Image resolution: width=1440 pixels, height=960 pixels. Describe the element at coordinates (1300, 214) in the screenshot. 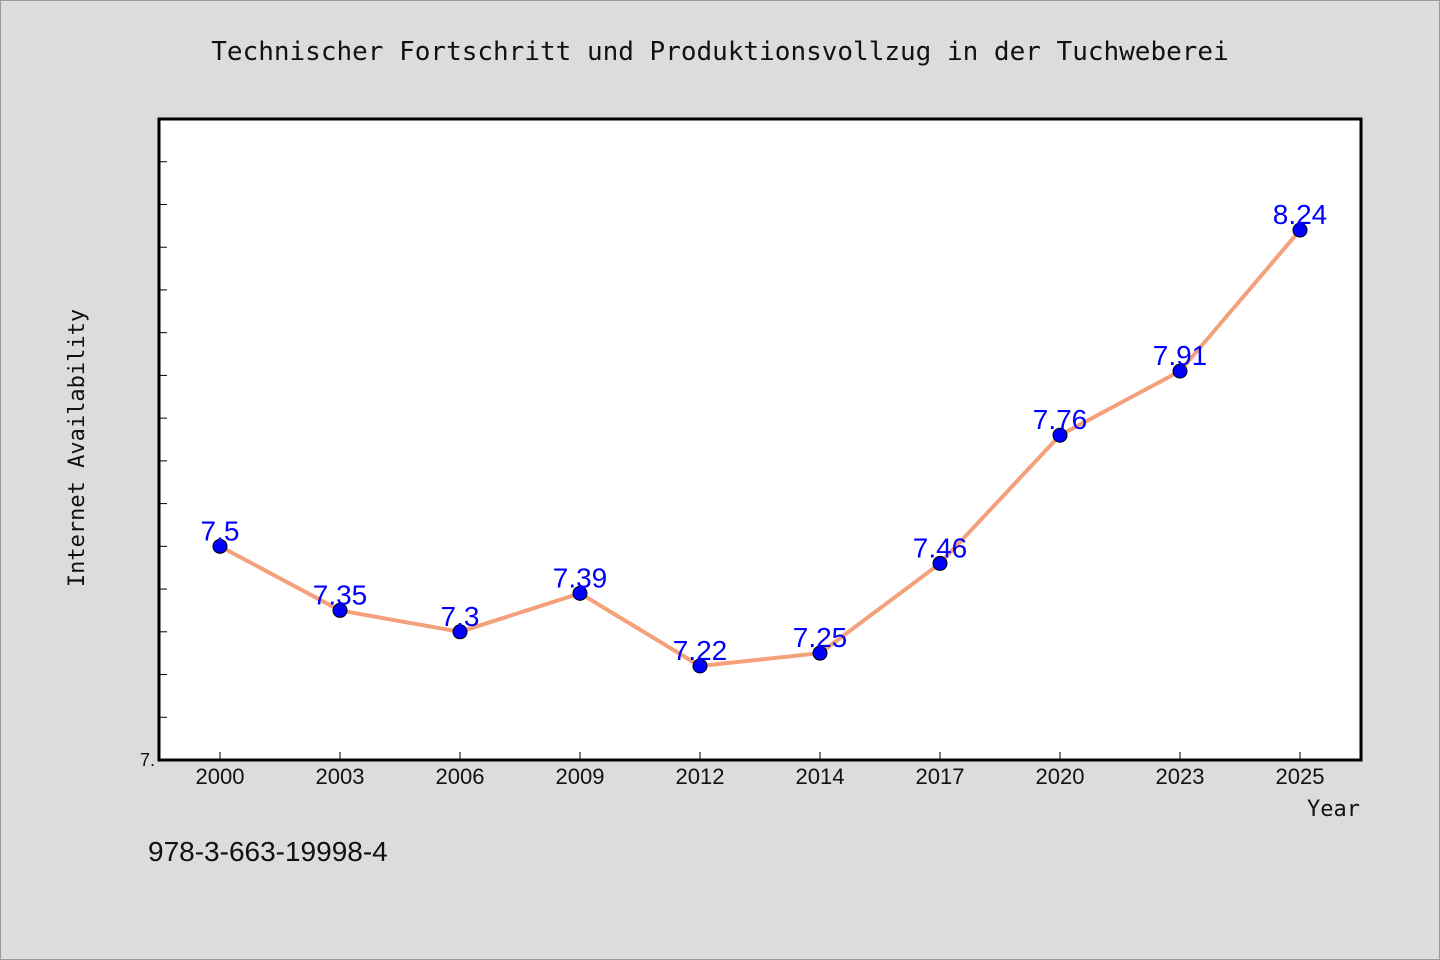

I see `data-label: 8.24` at that location.